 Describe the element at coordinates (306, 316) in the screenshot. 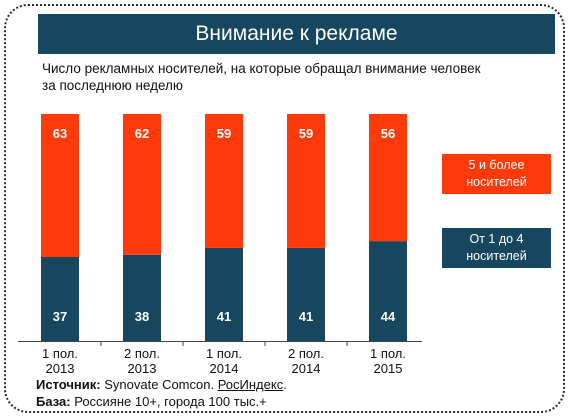

I see `data-label-low-3: 41` at that location.